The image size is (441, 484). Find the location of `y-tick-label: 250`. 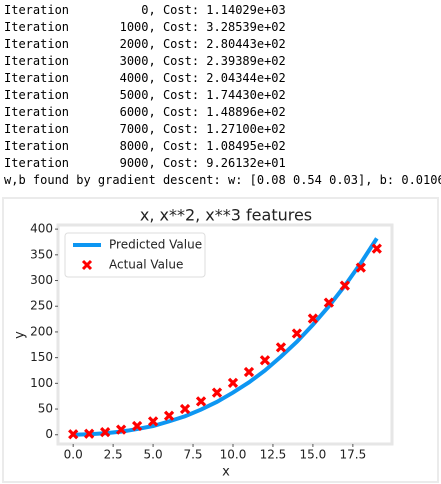

y-tick-label: 250 is located at coordinates (41, 306).